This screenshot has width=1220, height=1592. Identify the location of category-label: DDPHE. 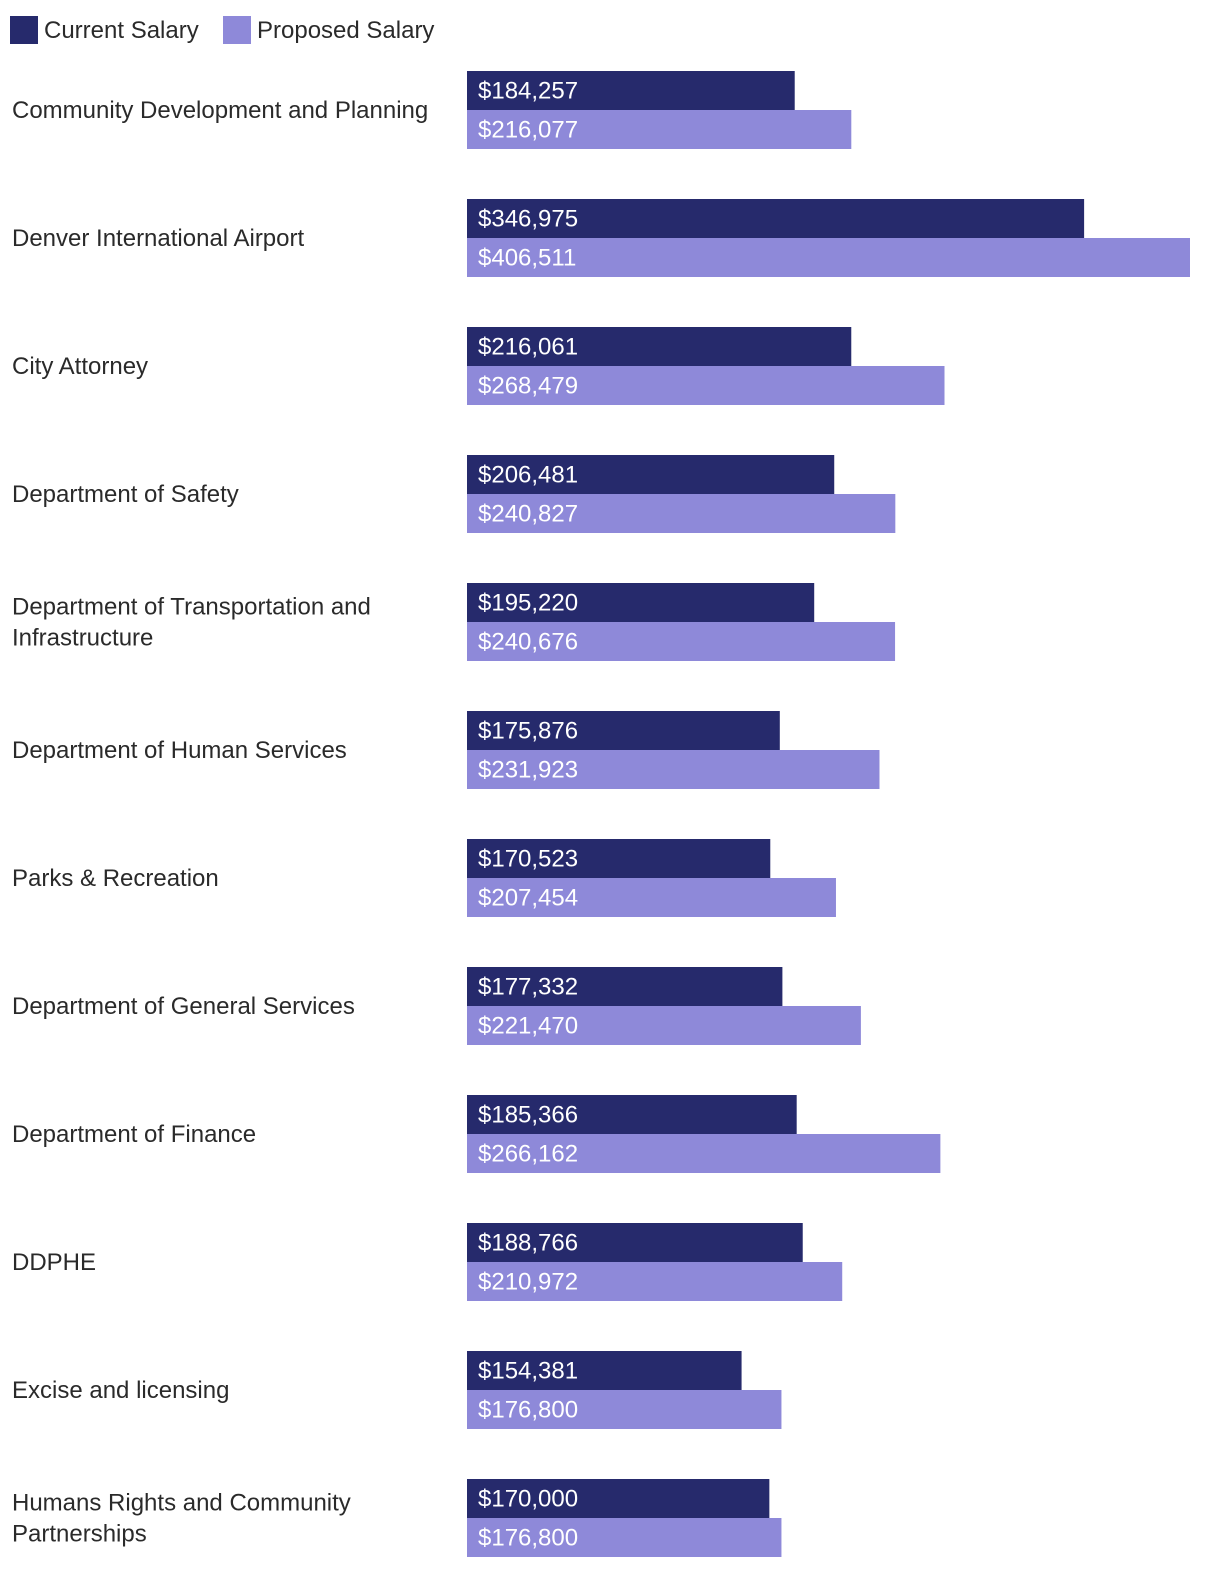
(54, 1262).